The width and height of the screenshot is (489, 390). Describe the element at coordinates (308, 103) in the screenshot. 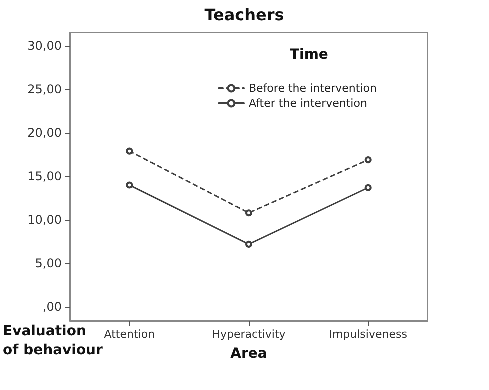

I see `legend-label: After the intervention` at that location.